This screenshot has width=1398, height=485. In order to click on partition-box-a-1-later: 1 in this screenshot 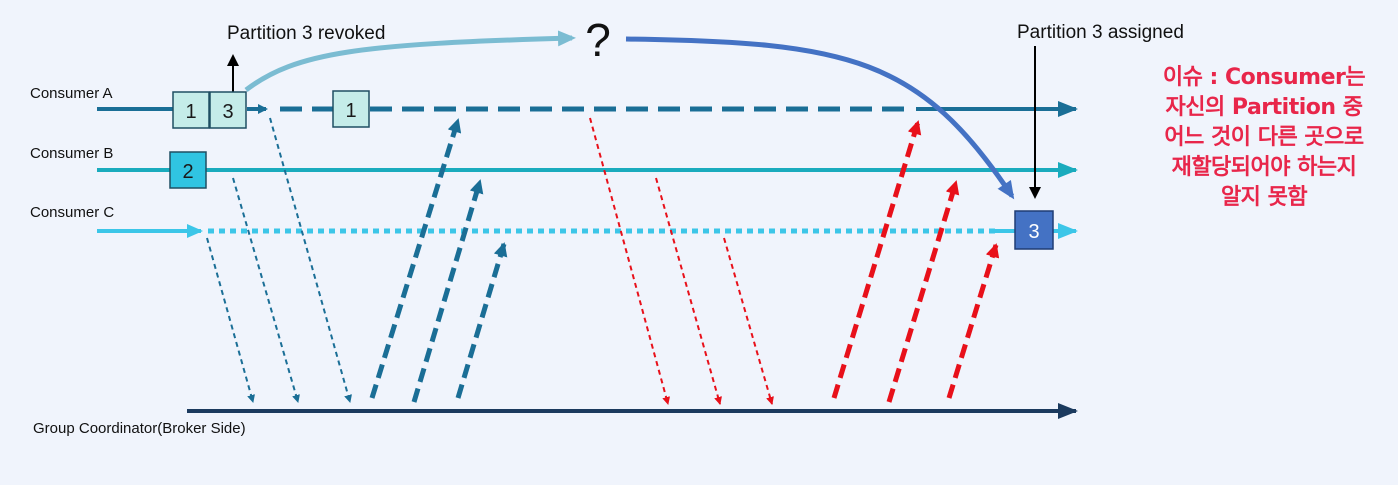, I will do `click(351, 109)`.